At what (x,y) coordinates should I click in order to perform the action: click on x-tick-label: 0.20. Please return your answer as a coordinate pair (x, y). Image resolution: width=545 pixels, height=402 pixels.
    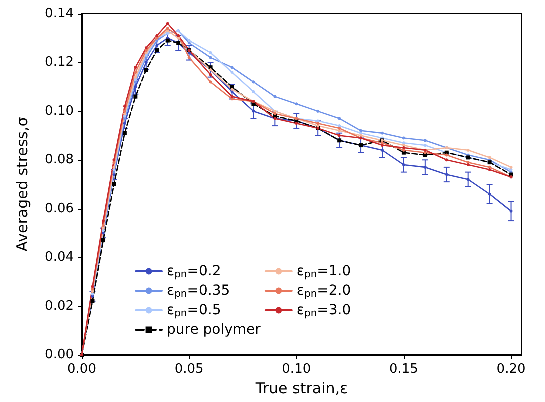
    Looking at the image, I should click on (511, 369).